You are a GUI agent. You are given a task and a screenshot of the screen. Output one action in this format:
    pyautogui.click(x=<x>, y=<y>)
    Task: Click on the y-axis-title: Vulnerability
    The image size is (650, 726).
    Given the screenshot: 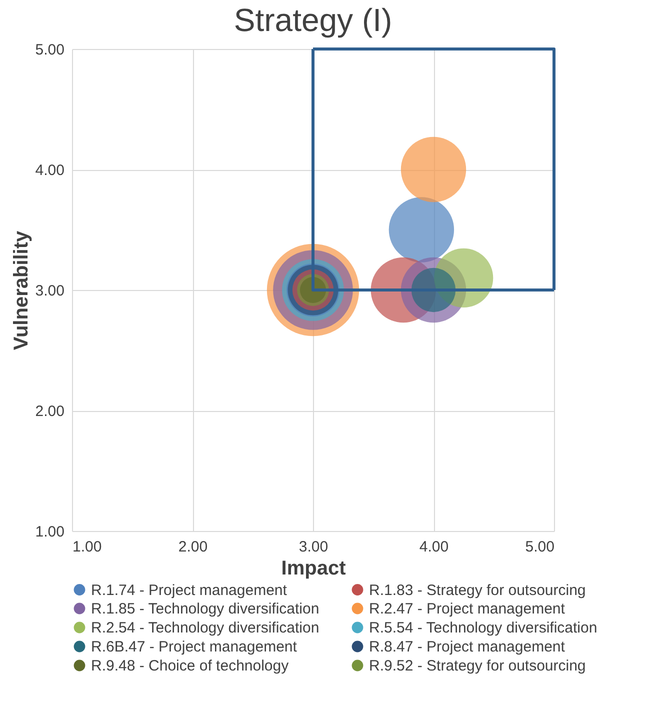 What is the action you would take?
    pyautogui.click(x=21, y=290)
    